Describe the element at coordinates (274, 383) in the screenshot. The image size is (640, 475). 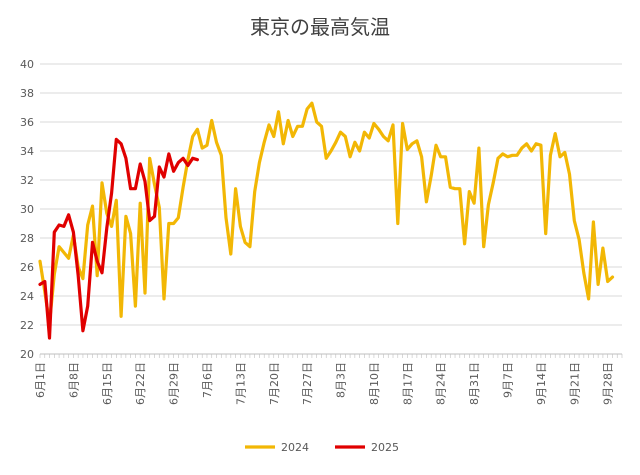
I see `x-tick-label: 7月20日` at that location.